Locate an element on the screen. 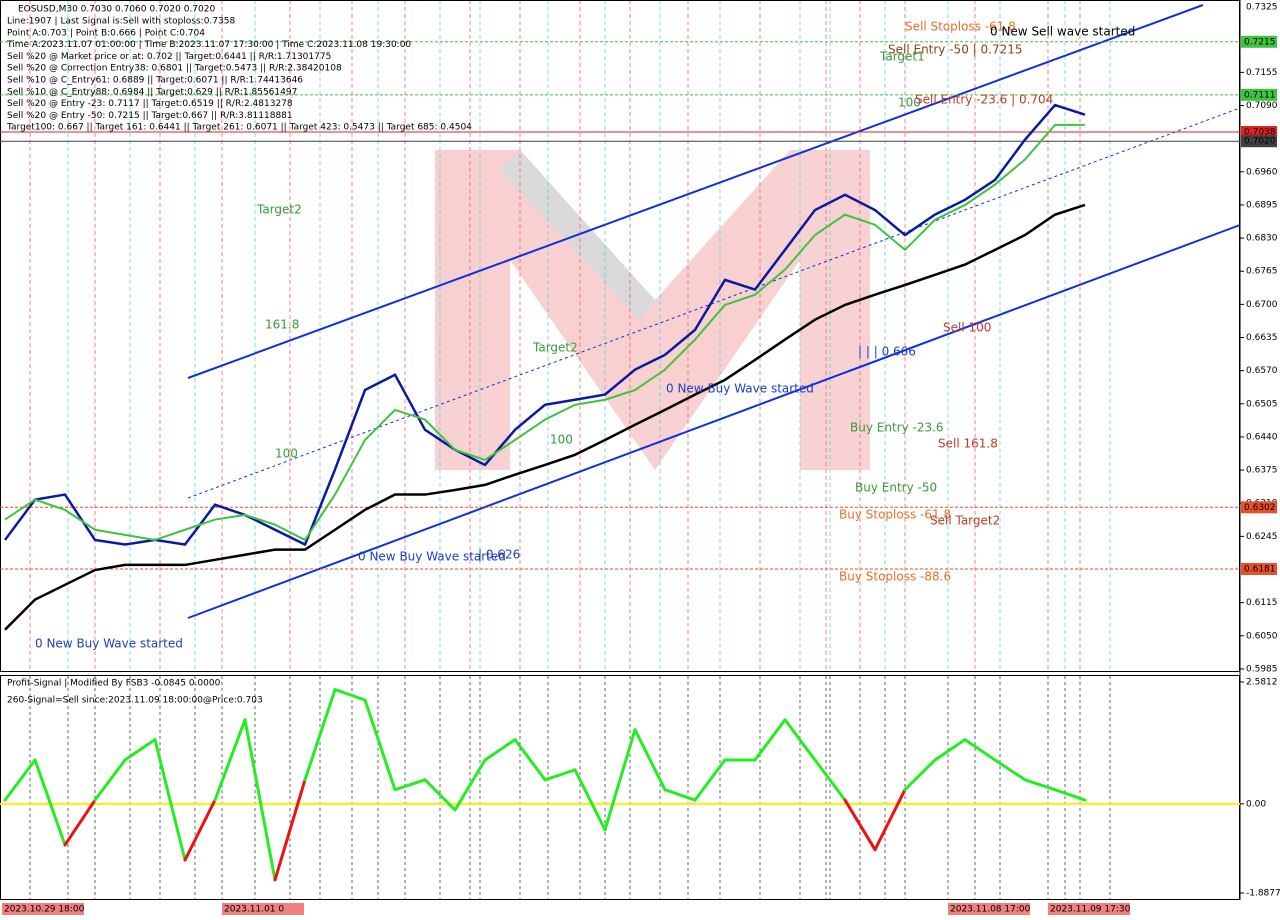 The height and width of the screenshot is (920, 1280). annotation: | 0.626 is located at coordinates (499, 555).